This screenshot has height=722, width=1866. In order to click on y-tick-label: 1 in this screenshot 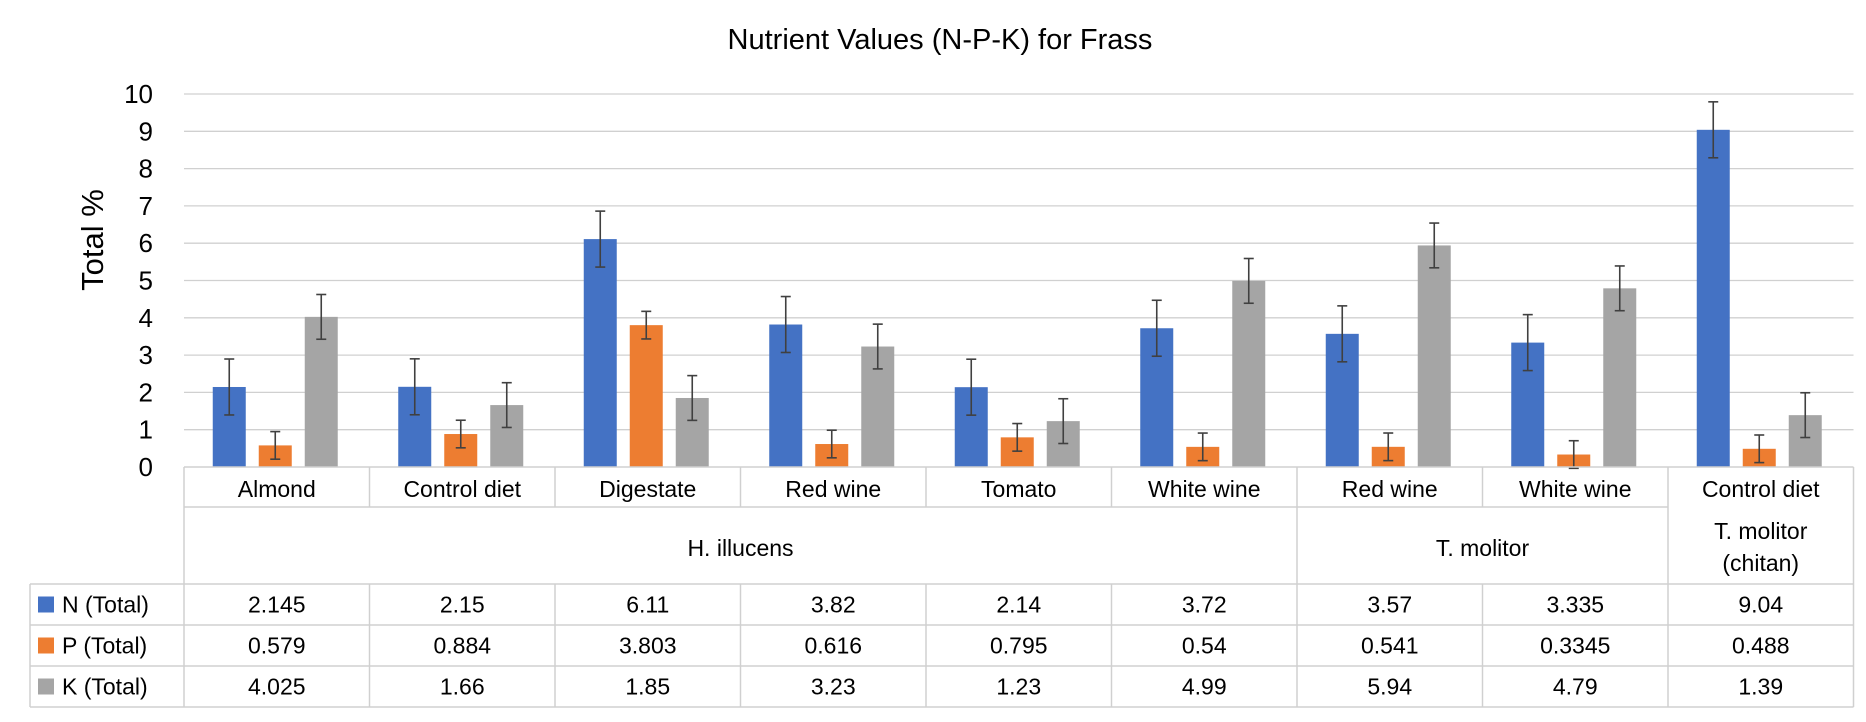, I will do `click(146, 430)`.